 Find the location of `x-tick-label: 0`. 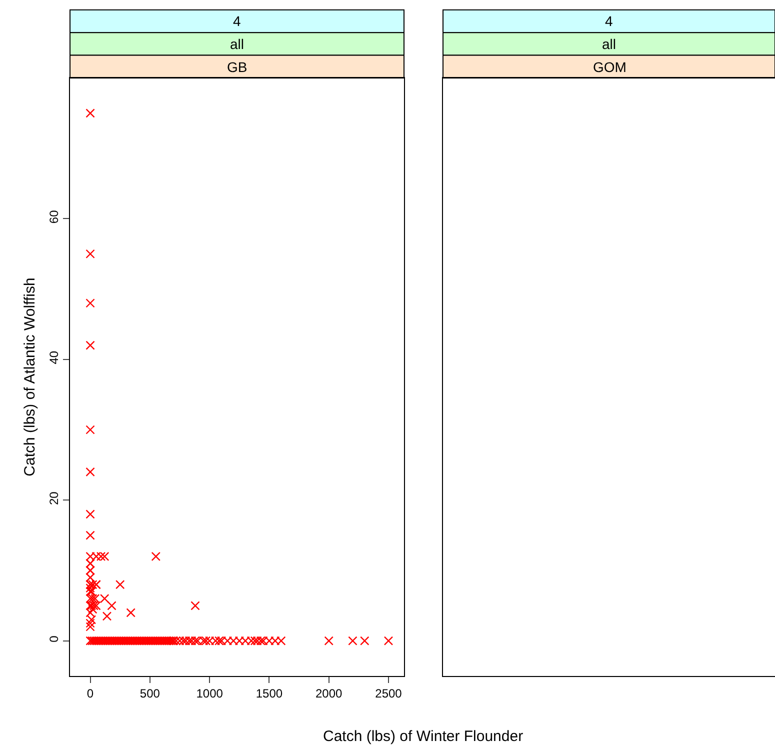

x-tick-label: 0 is located at coordinates (90, 693).